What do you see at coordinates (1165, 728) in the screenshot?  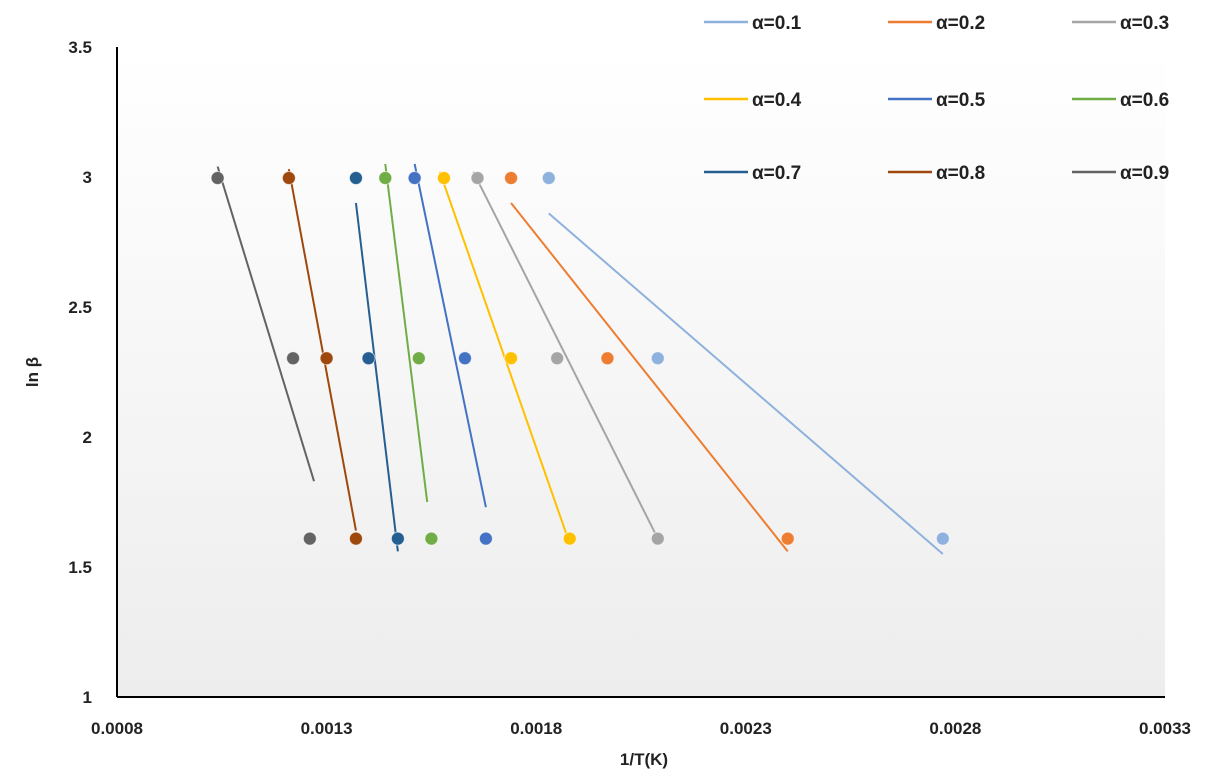 I see `x-tick-label: 0.0033` at bounding box center [1165, 728].